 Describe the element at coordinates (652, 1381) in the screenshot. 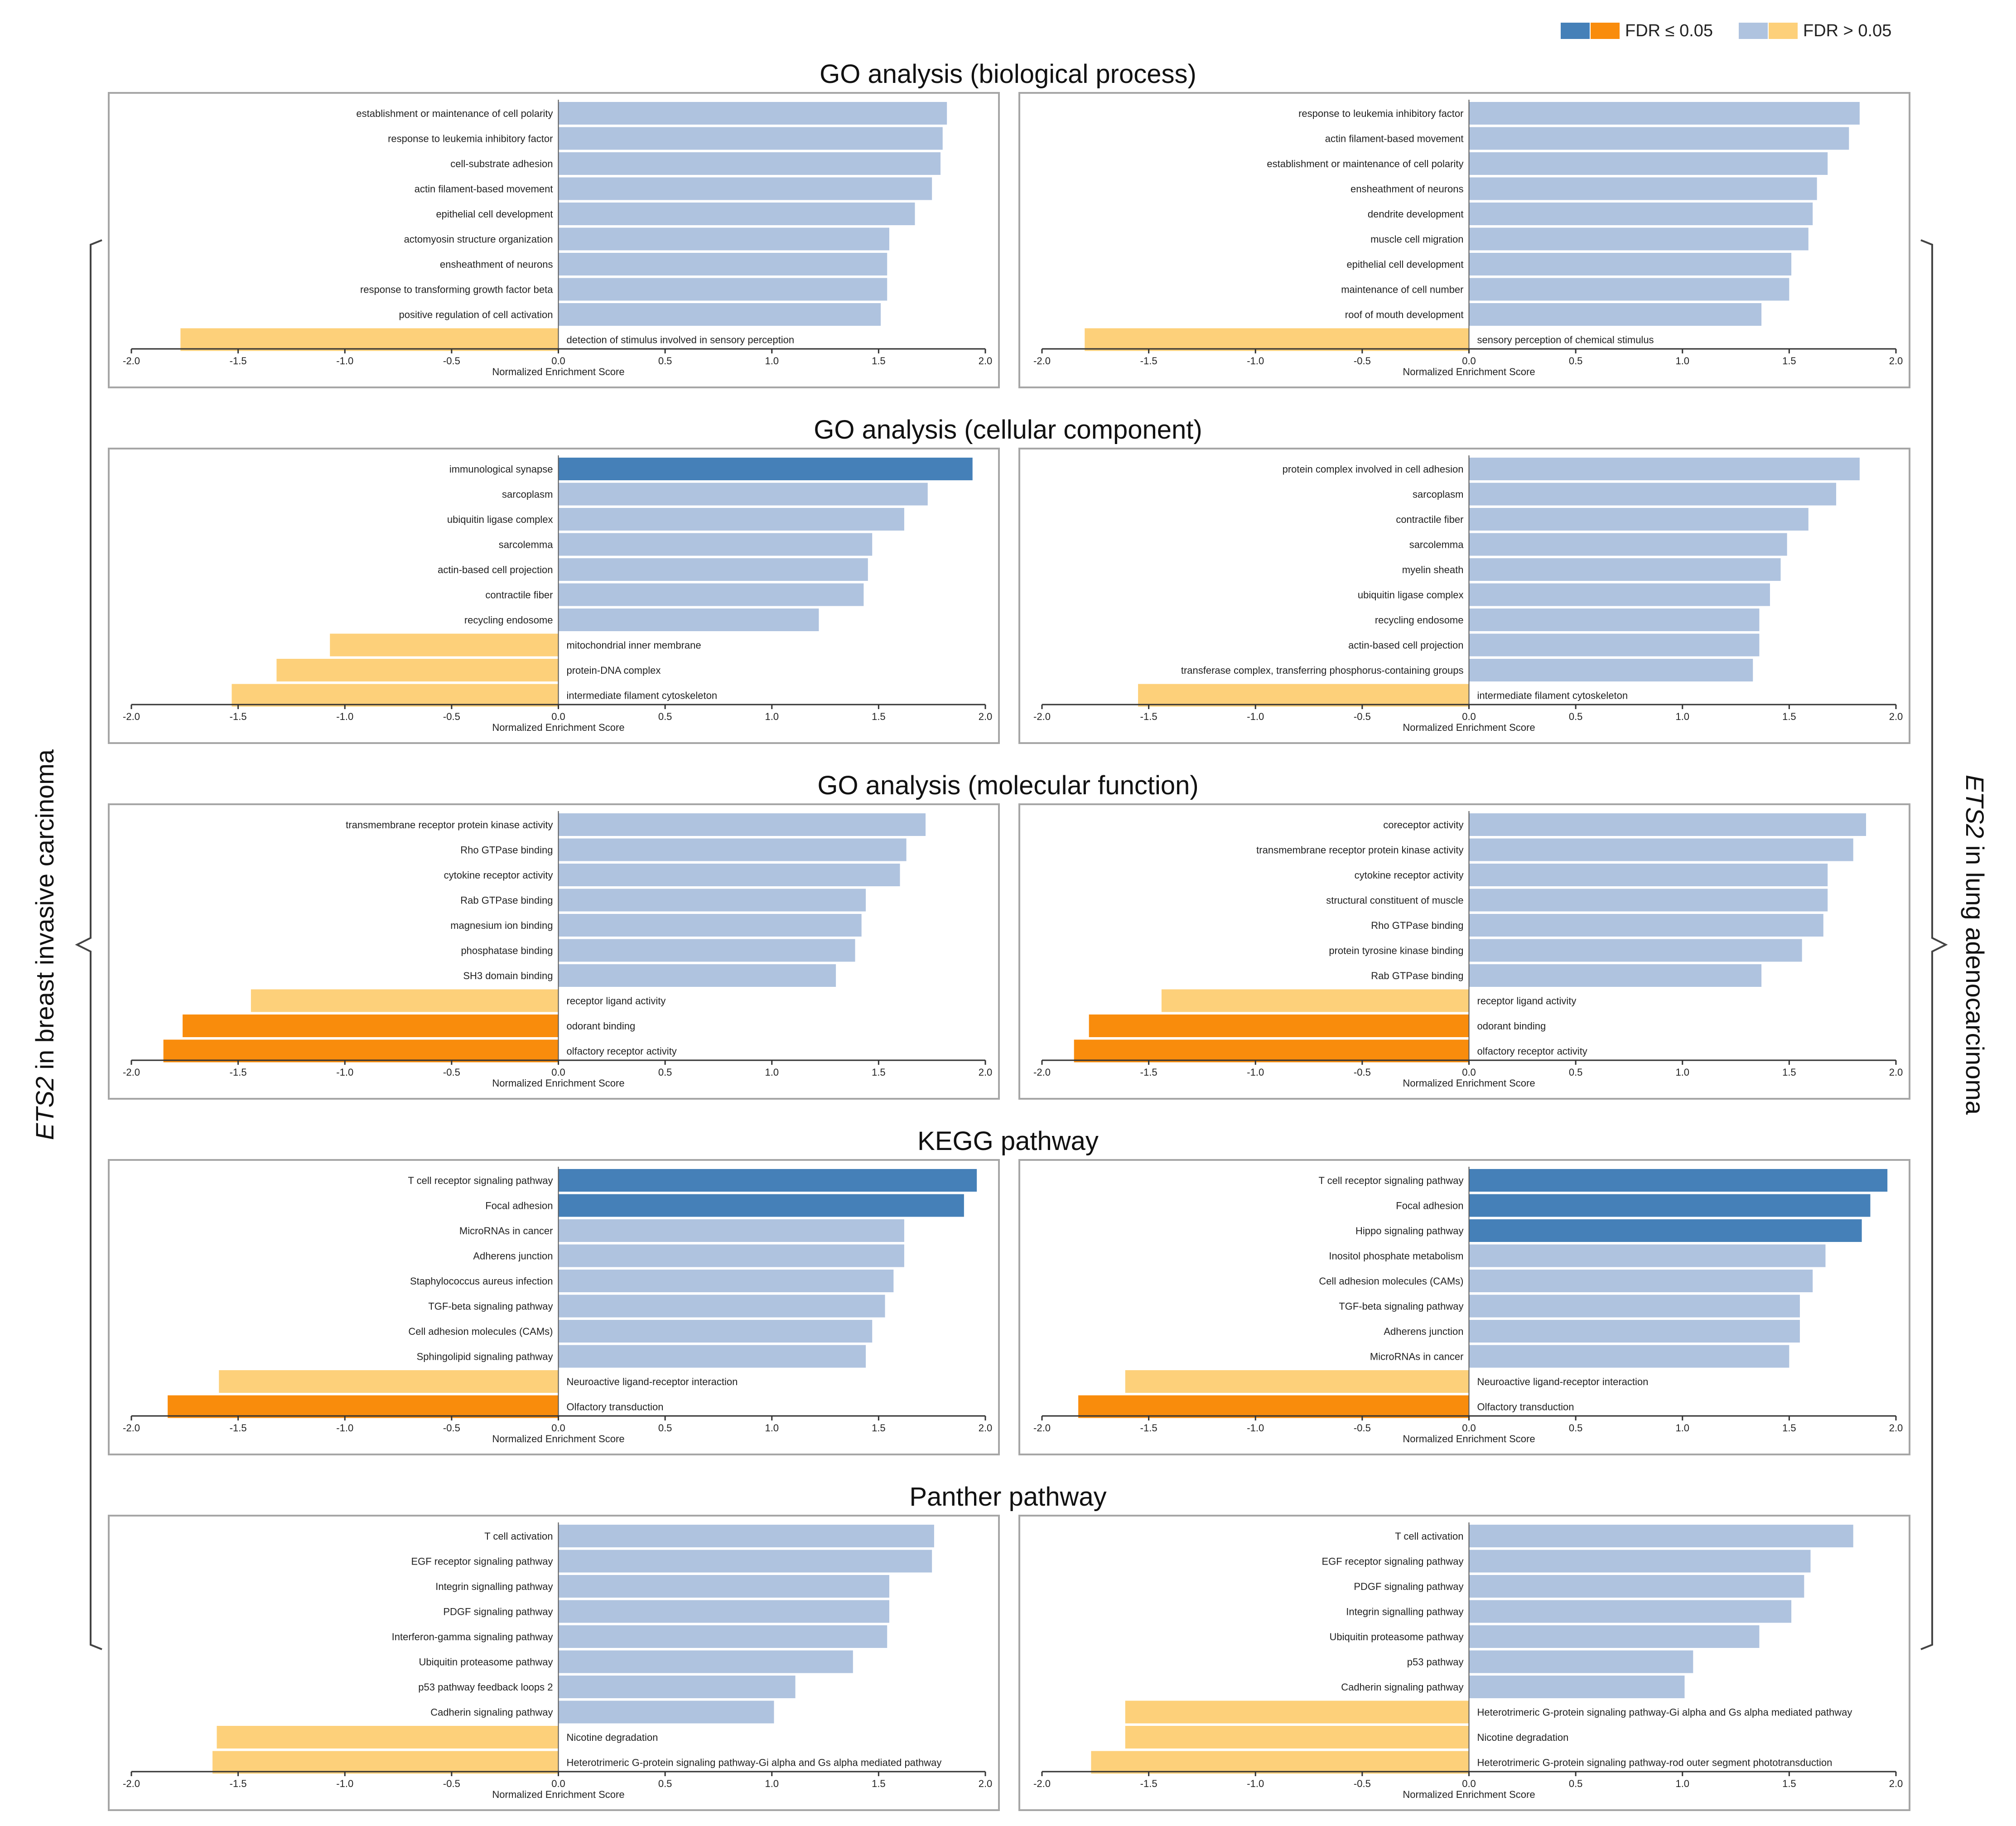

I see `category-label: Neuroactive ligand-receptor interaction` at that location.